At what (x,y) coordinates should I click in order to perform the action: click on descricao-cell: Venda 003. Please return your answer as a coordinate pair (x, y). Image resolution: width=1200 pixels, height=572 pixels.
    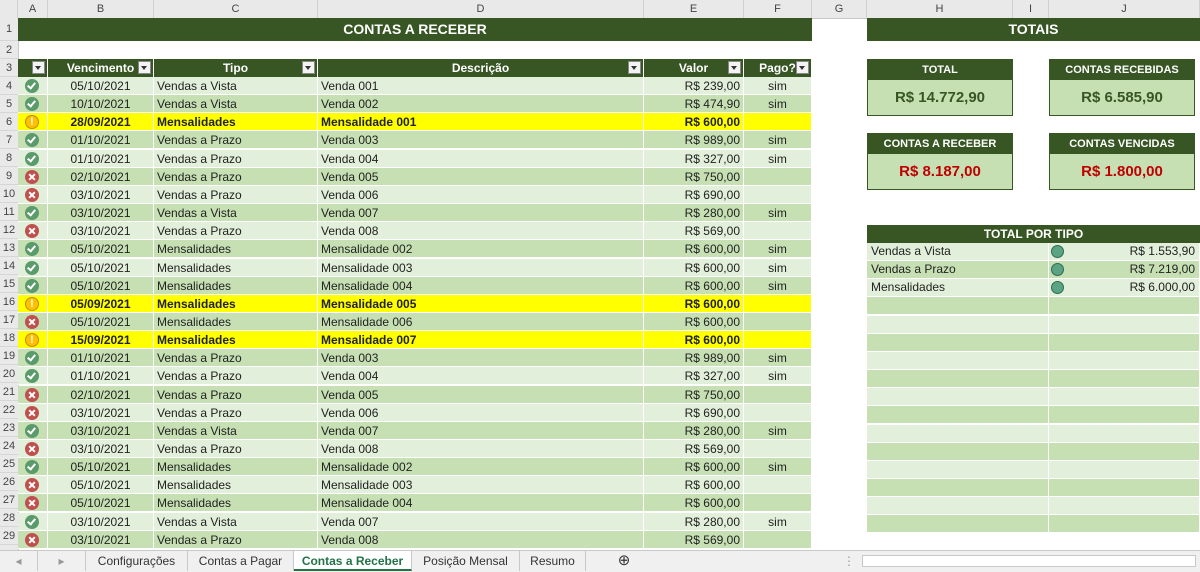
    Looking at the image, I should click on (481, 140).